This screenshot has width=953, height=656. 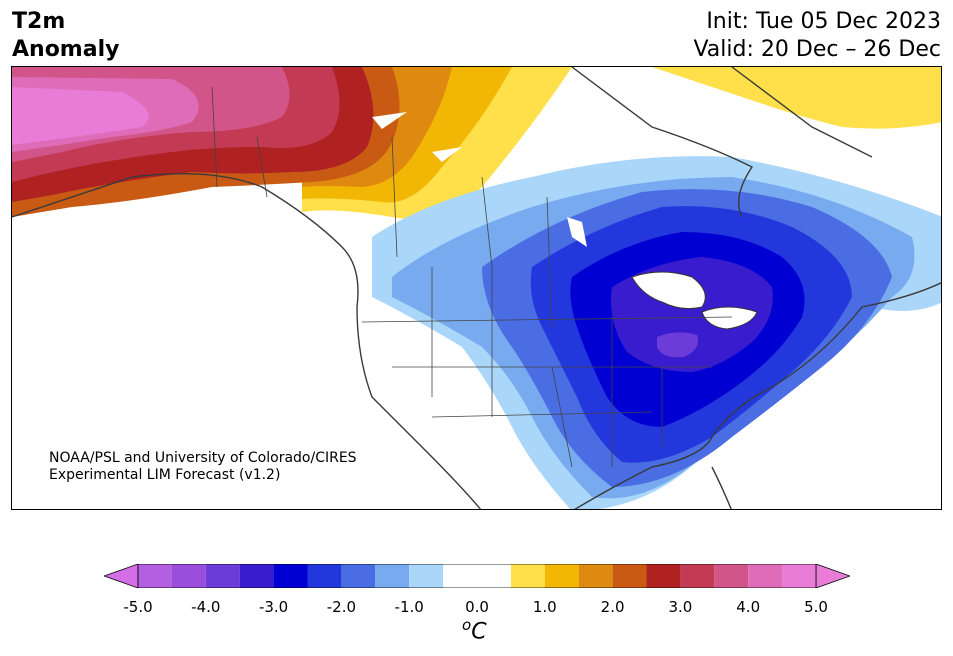 What do you see at coordinates (479, 632) in the screenshot?
I see `unit-symbol: C` at bounding box center [479, 632].